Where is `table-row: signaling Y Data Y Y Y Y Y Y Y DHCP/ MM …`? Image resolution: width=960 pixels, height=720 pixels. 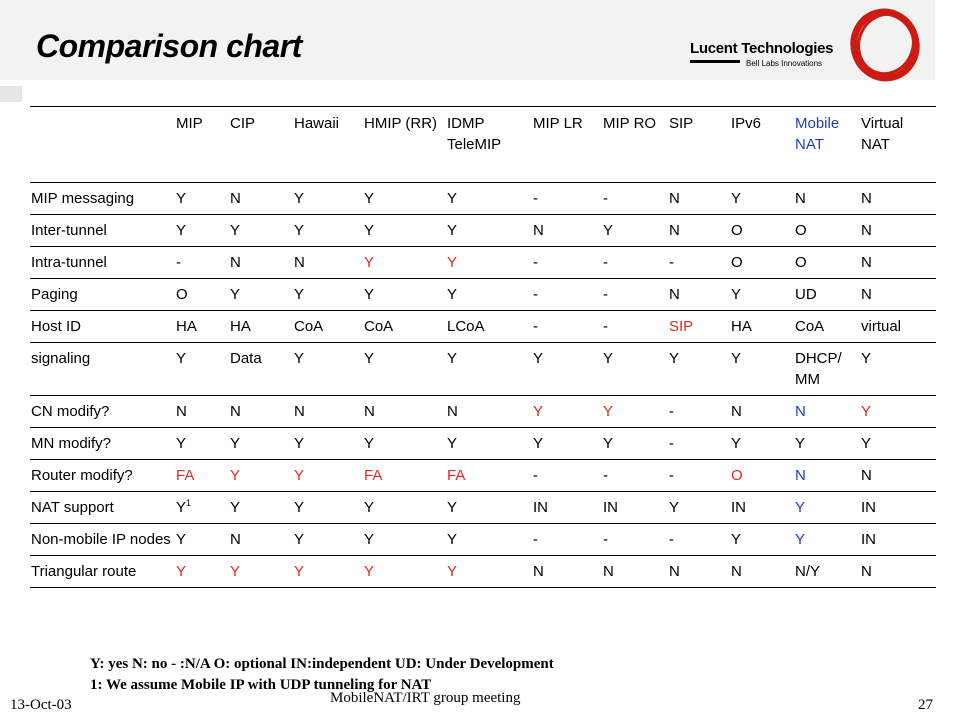 table-row: signaling Y Data Y Y Y Y Y Y Y DHCP/ MM … is located at coordinates (483, 369).